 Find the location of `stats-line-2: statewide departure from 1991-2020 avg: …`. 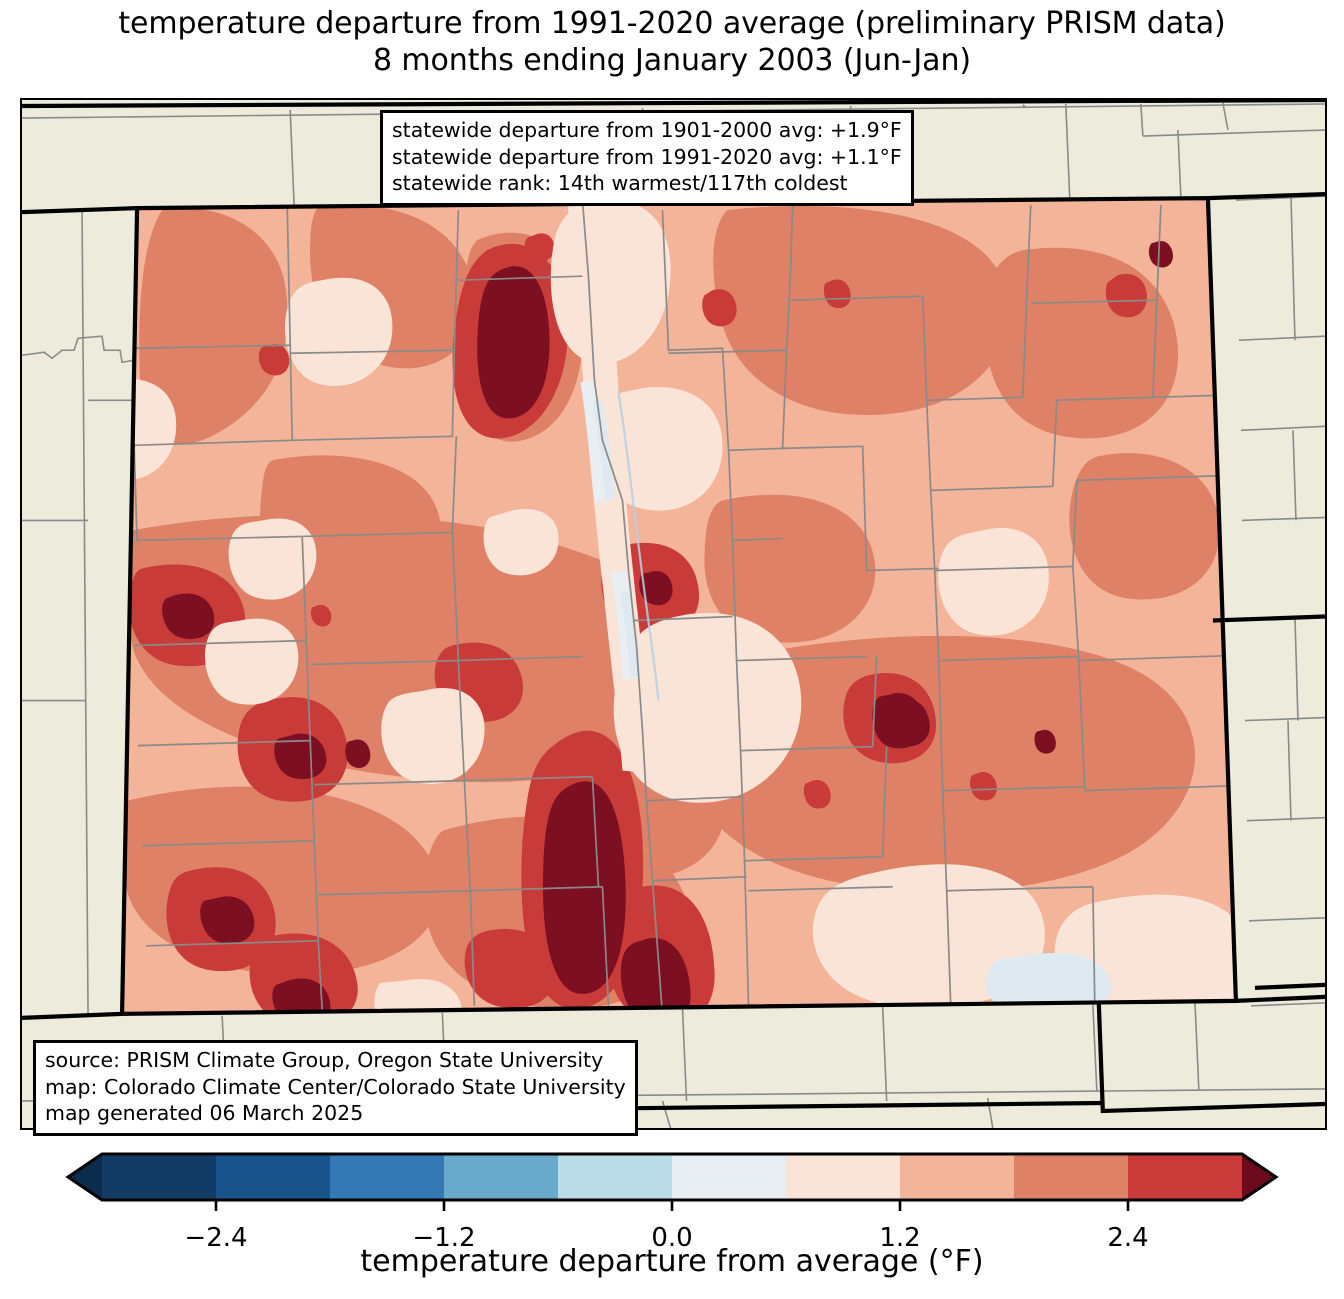

stats-line-2: statewide departure from 1991-2020 avg: … is located at coordinates (647, 156).